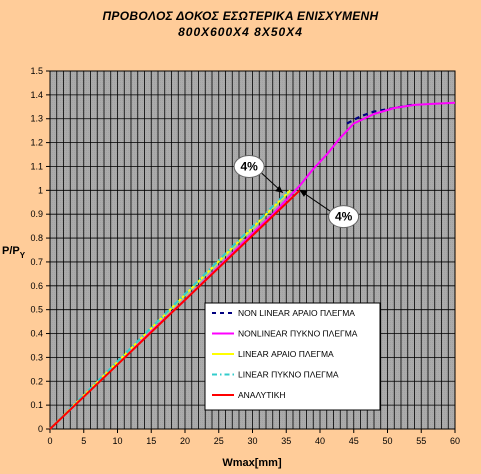 This screenshot has height=474, width=481. I want to click on legend-box, so click(292, 356).